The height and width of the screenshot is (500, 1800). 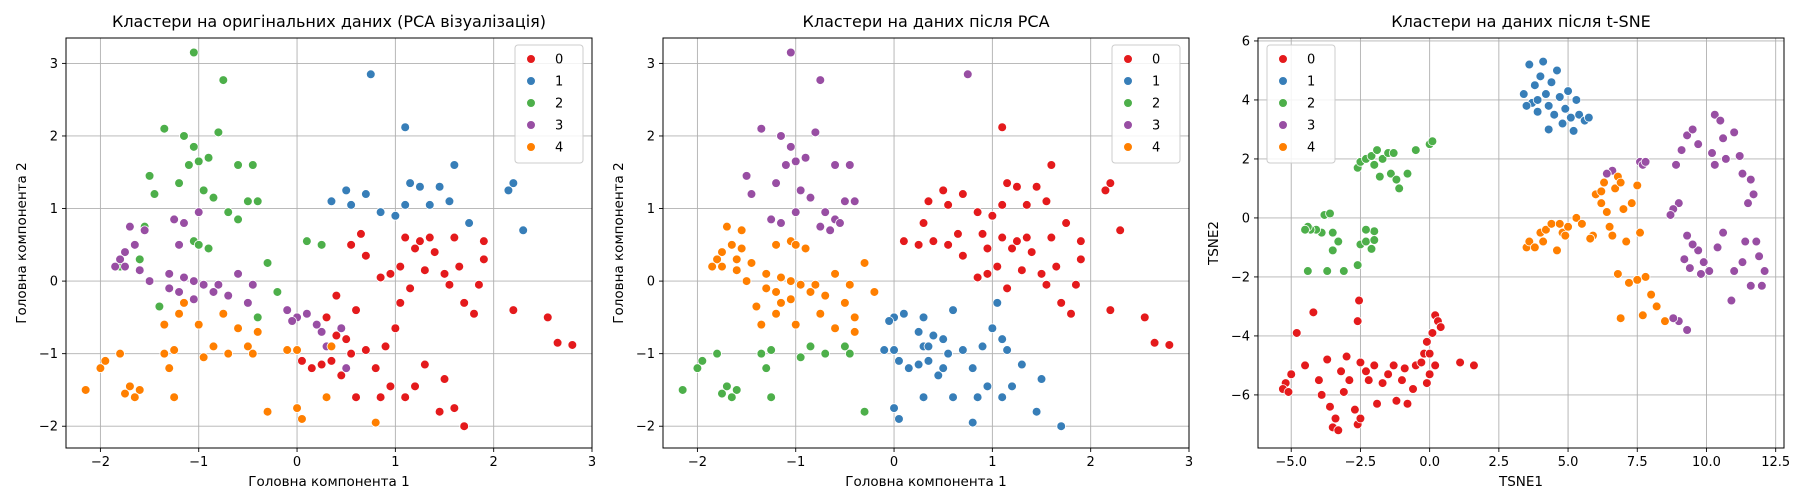 What do you see at coordinates (651, 282) in the screenshot?
I see `y-tick-label: 0` at bounding box center [651, 282].